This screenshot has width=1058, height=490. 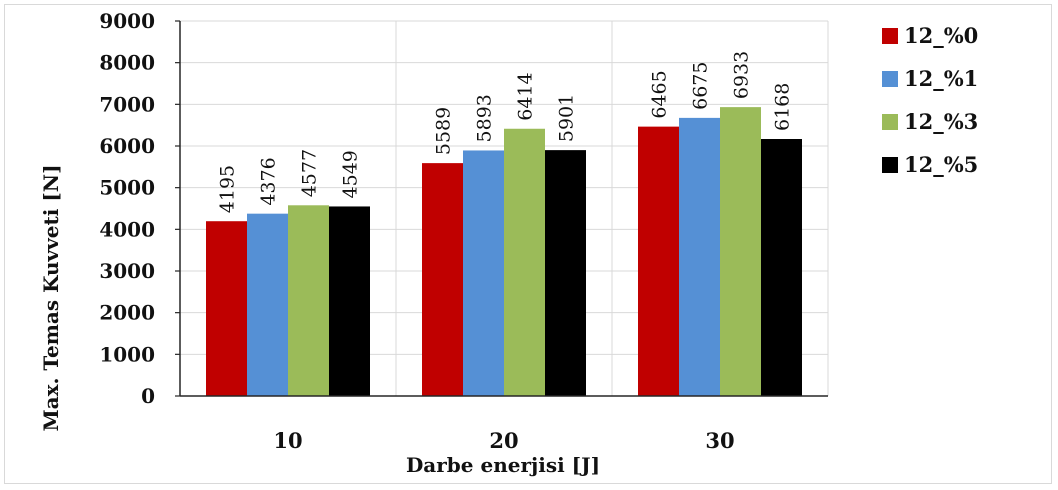 I want to click on data-label: 5893, so click(x=485, y=118).